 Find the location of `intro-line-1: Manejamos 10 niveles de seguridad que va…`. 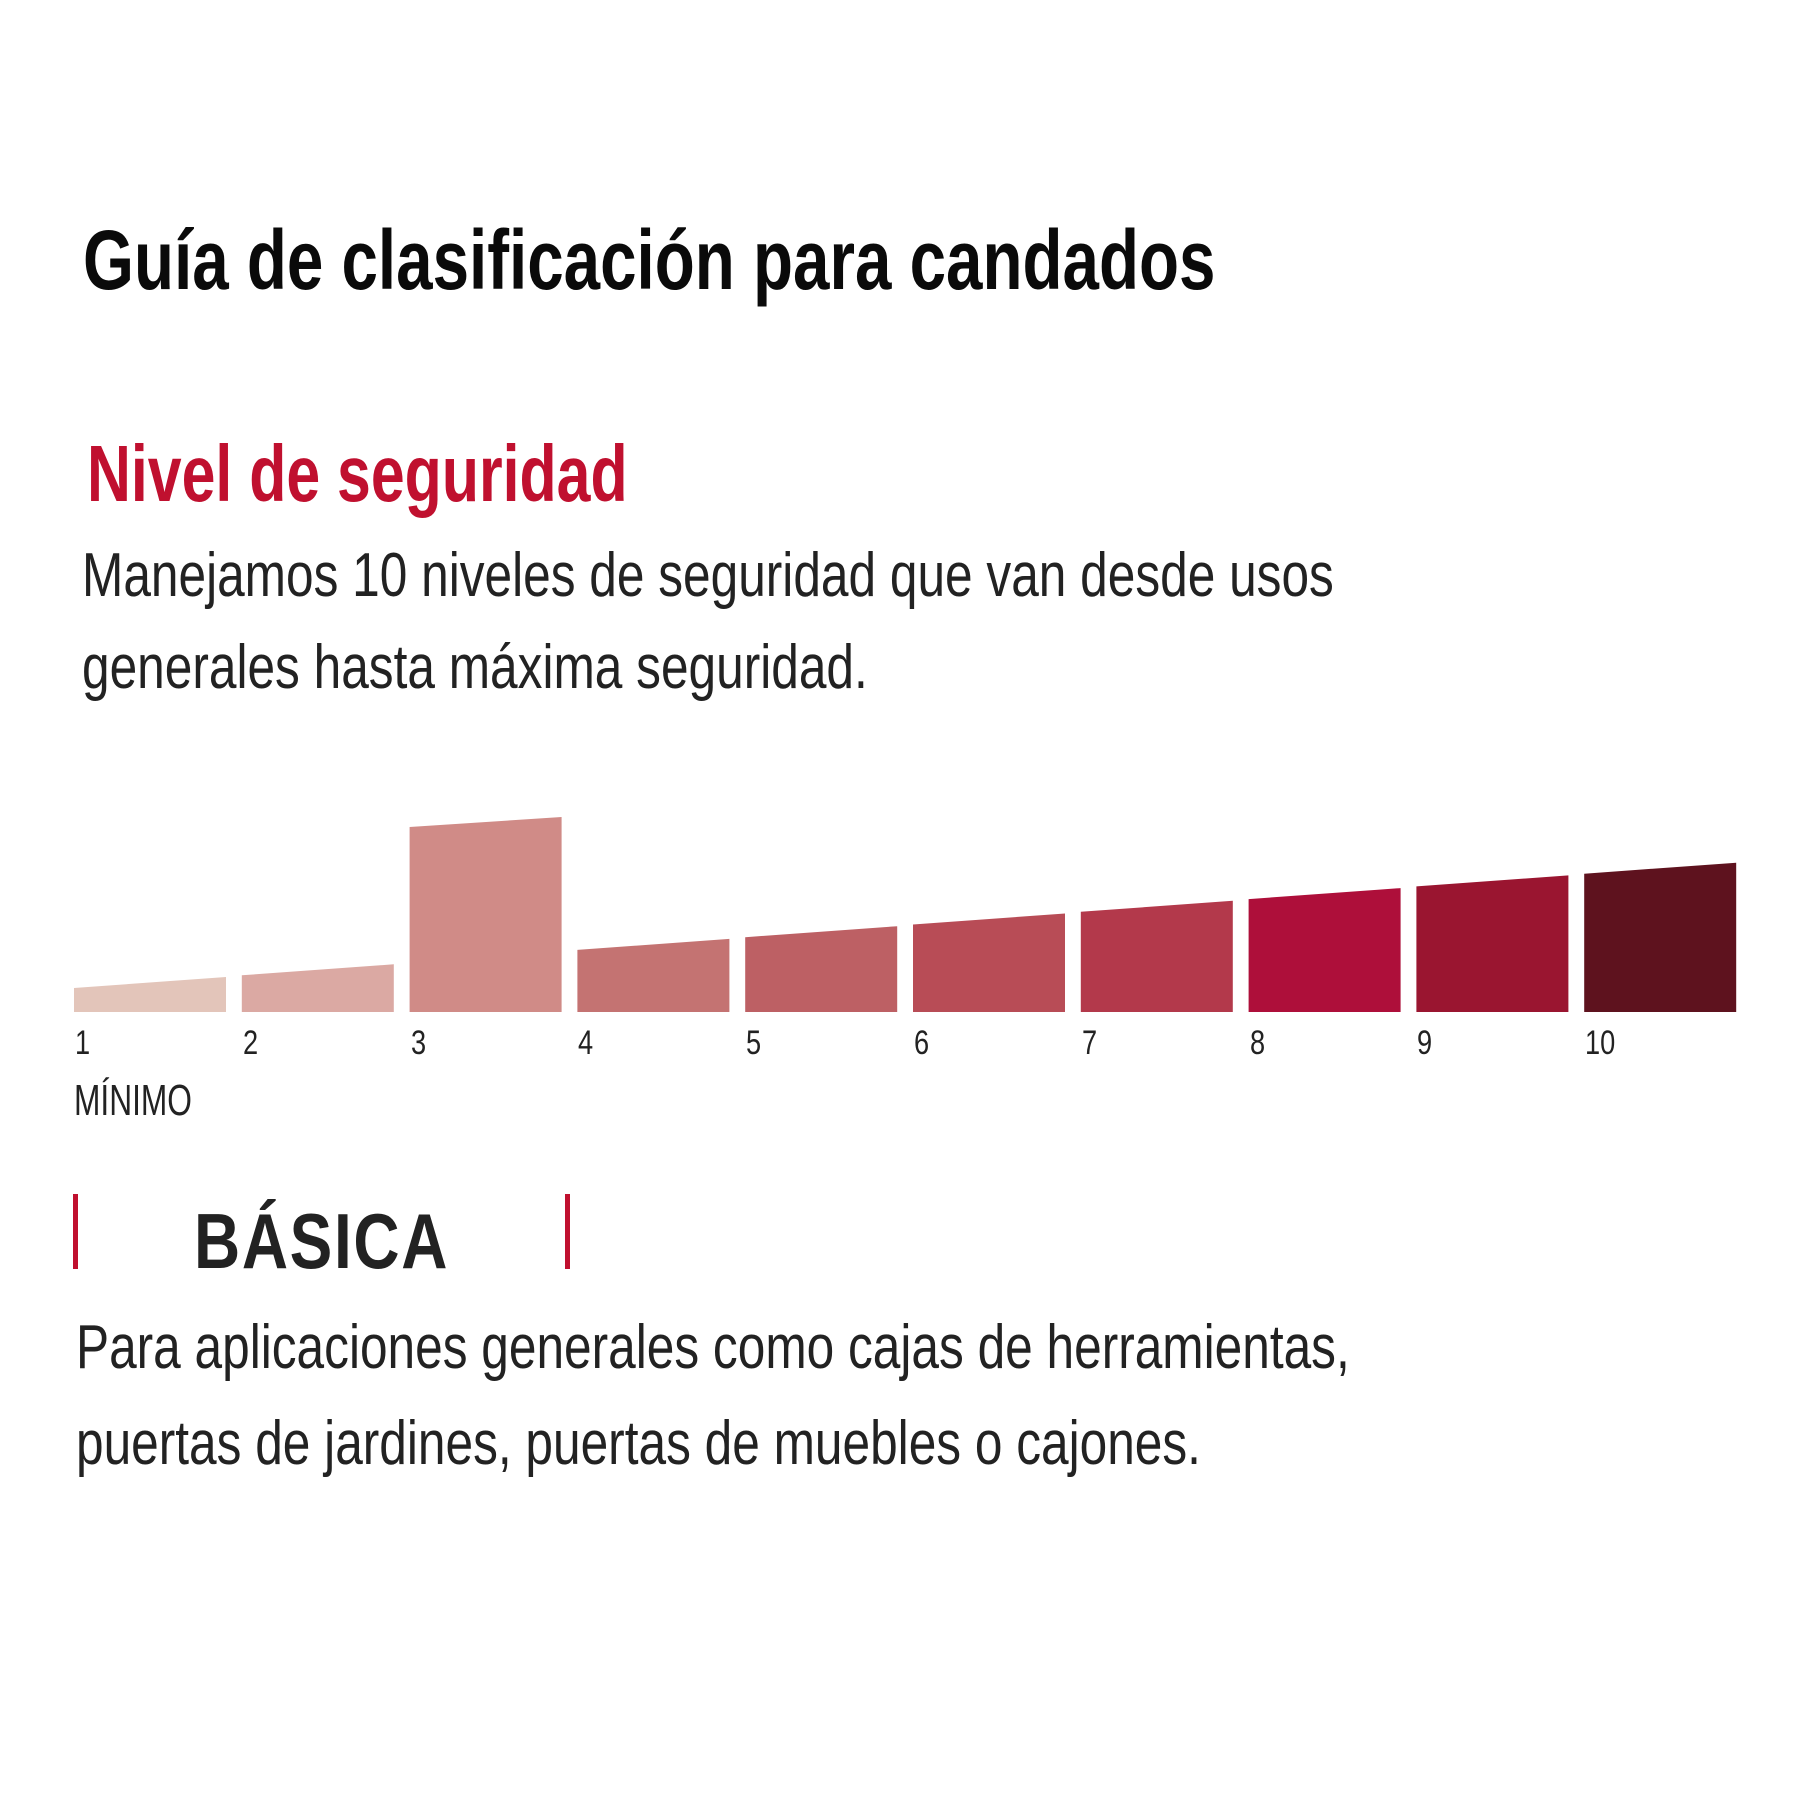

intro-line-1: Manejamos 10 niveles de seguridad que va… is located at coordinates (708, 575).